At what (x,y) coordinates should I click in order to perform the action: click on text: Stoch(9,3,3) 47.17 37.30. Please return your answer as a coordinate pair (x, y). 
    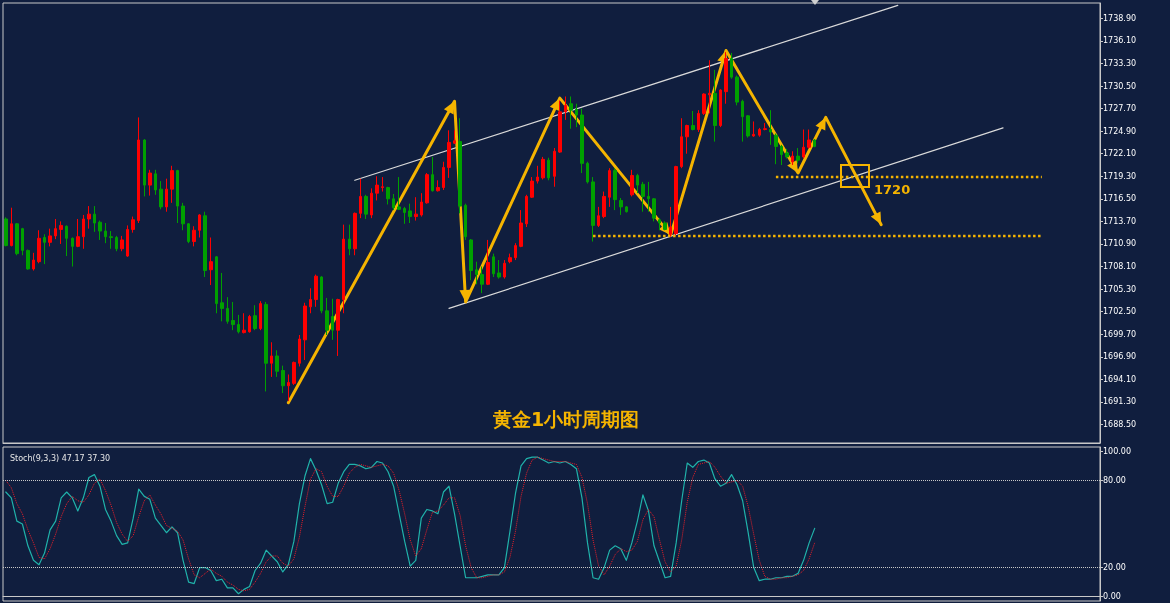
    Looking at the image, I should click on (60, 458).